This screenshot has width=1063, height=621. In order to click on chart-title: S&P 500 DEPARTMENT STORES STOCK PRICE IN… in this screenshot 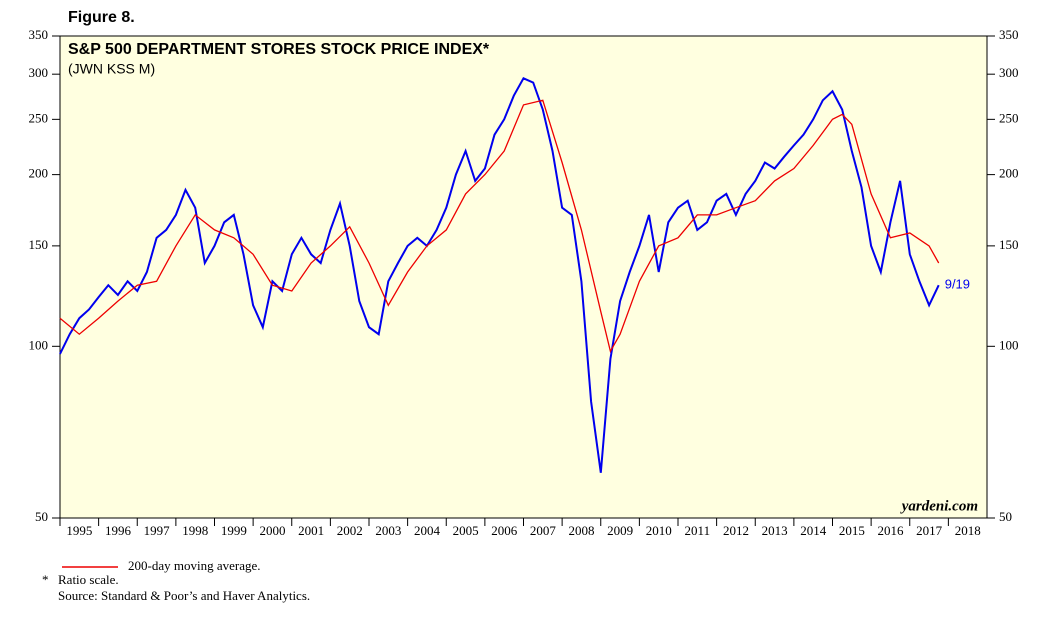, I will do `click(279, 49)`.